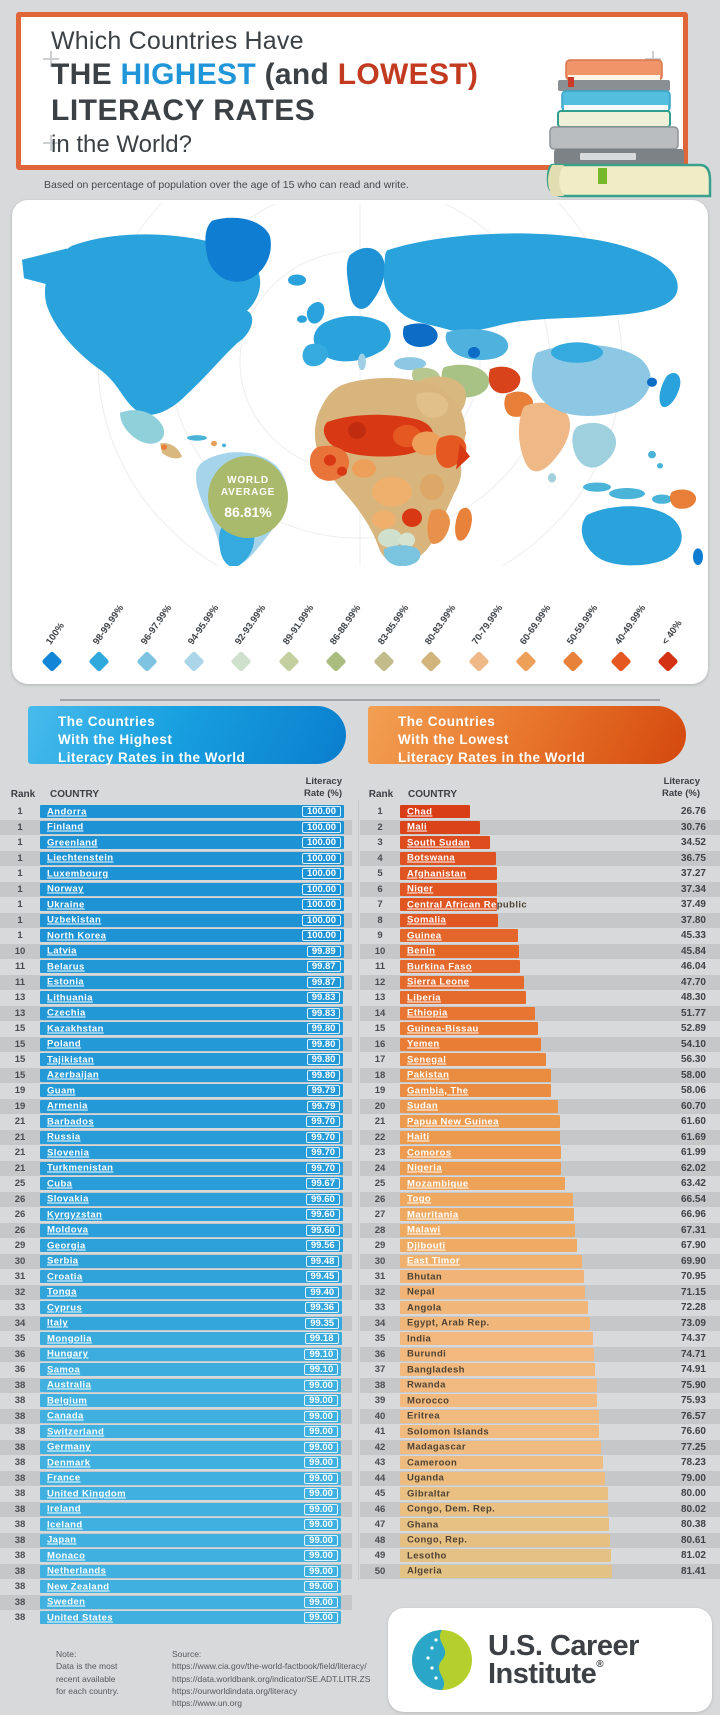  What do you see at coordinates (192, 843) in the screenshot?
I see `bar-area: Greenland 100.00` at bounding box center [192, 843].